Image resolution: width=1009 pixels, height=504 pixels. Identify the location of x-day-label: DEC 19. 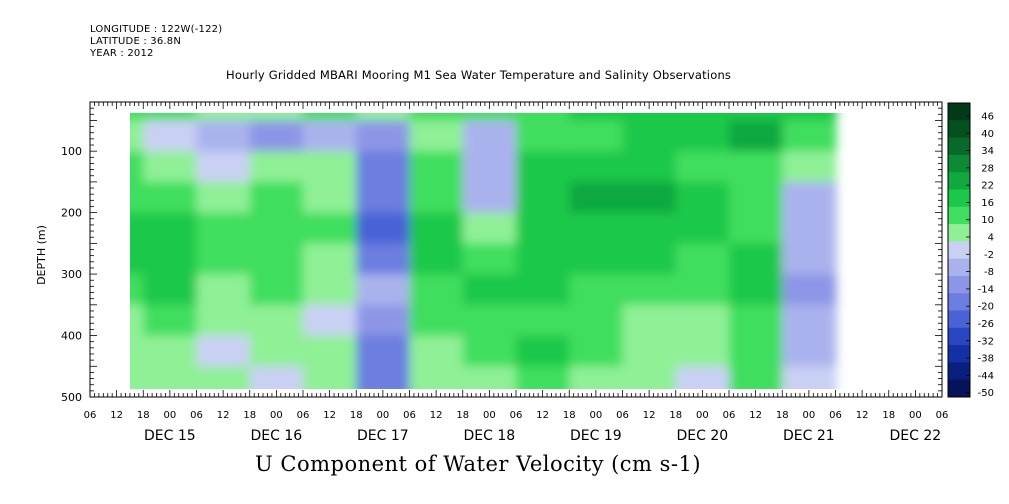
(596, 436).